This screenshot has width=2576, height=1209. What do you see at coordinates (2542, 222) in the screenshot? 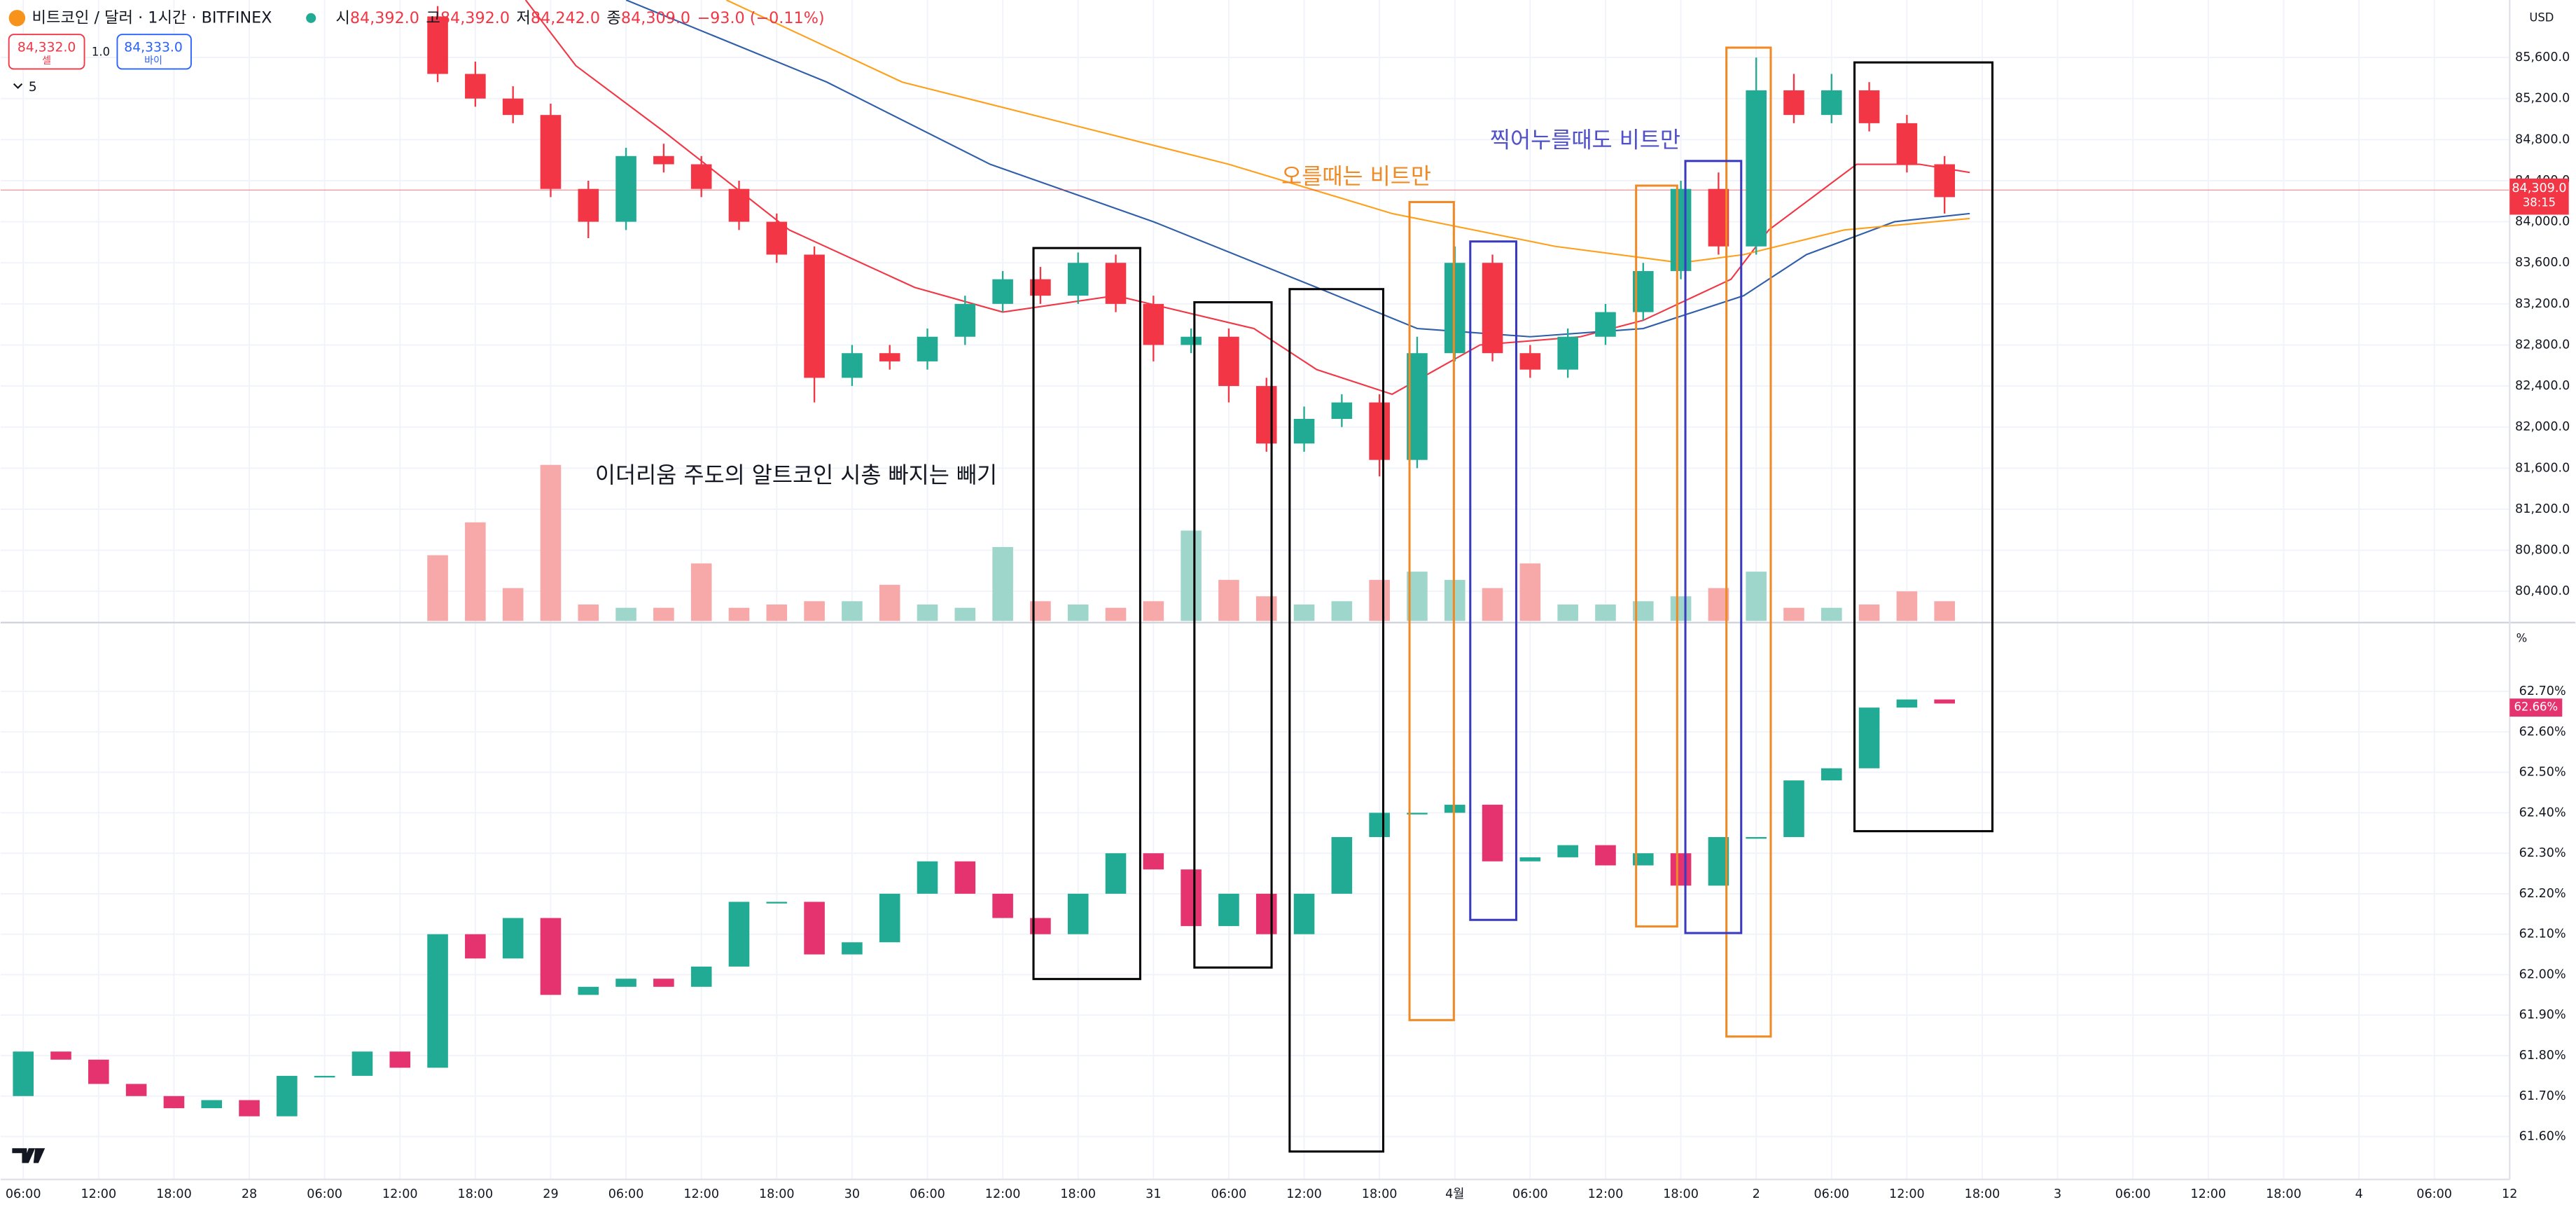
I see `y-tick-label: 84,000.0` at bounding box center [2542, 222].